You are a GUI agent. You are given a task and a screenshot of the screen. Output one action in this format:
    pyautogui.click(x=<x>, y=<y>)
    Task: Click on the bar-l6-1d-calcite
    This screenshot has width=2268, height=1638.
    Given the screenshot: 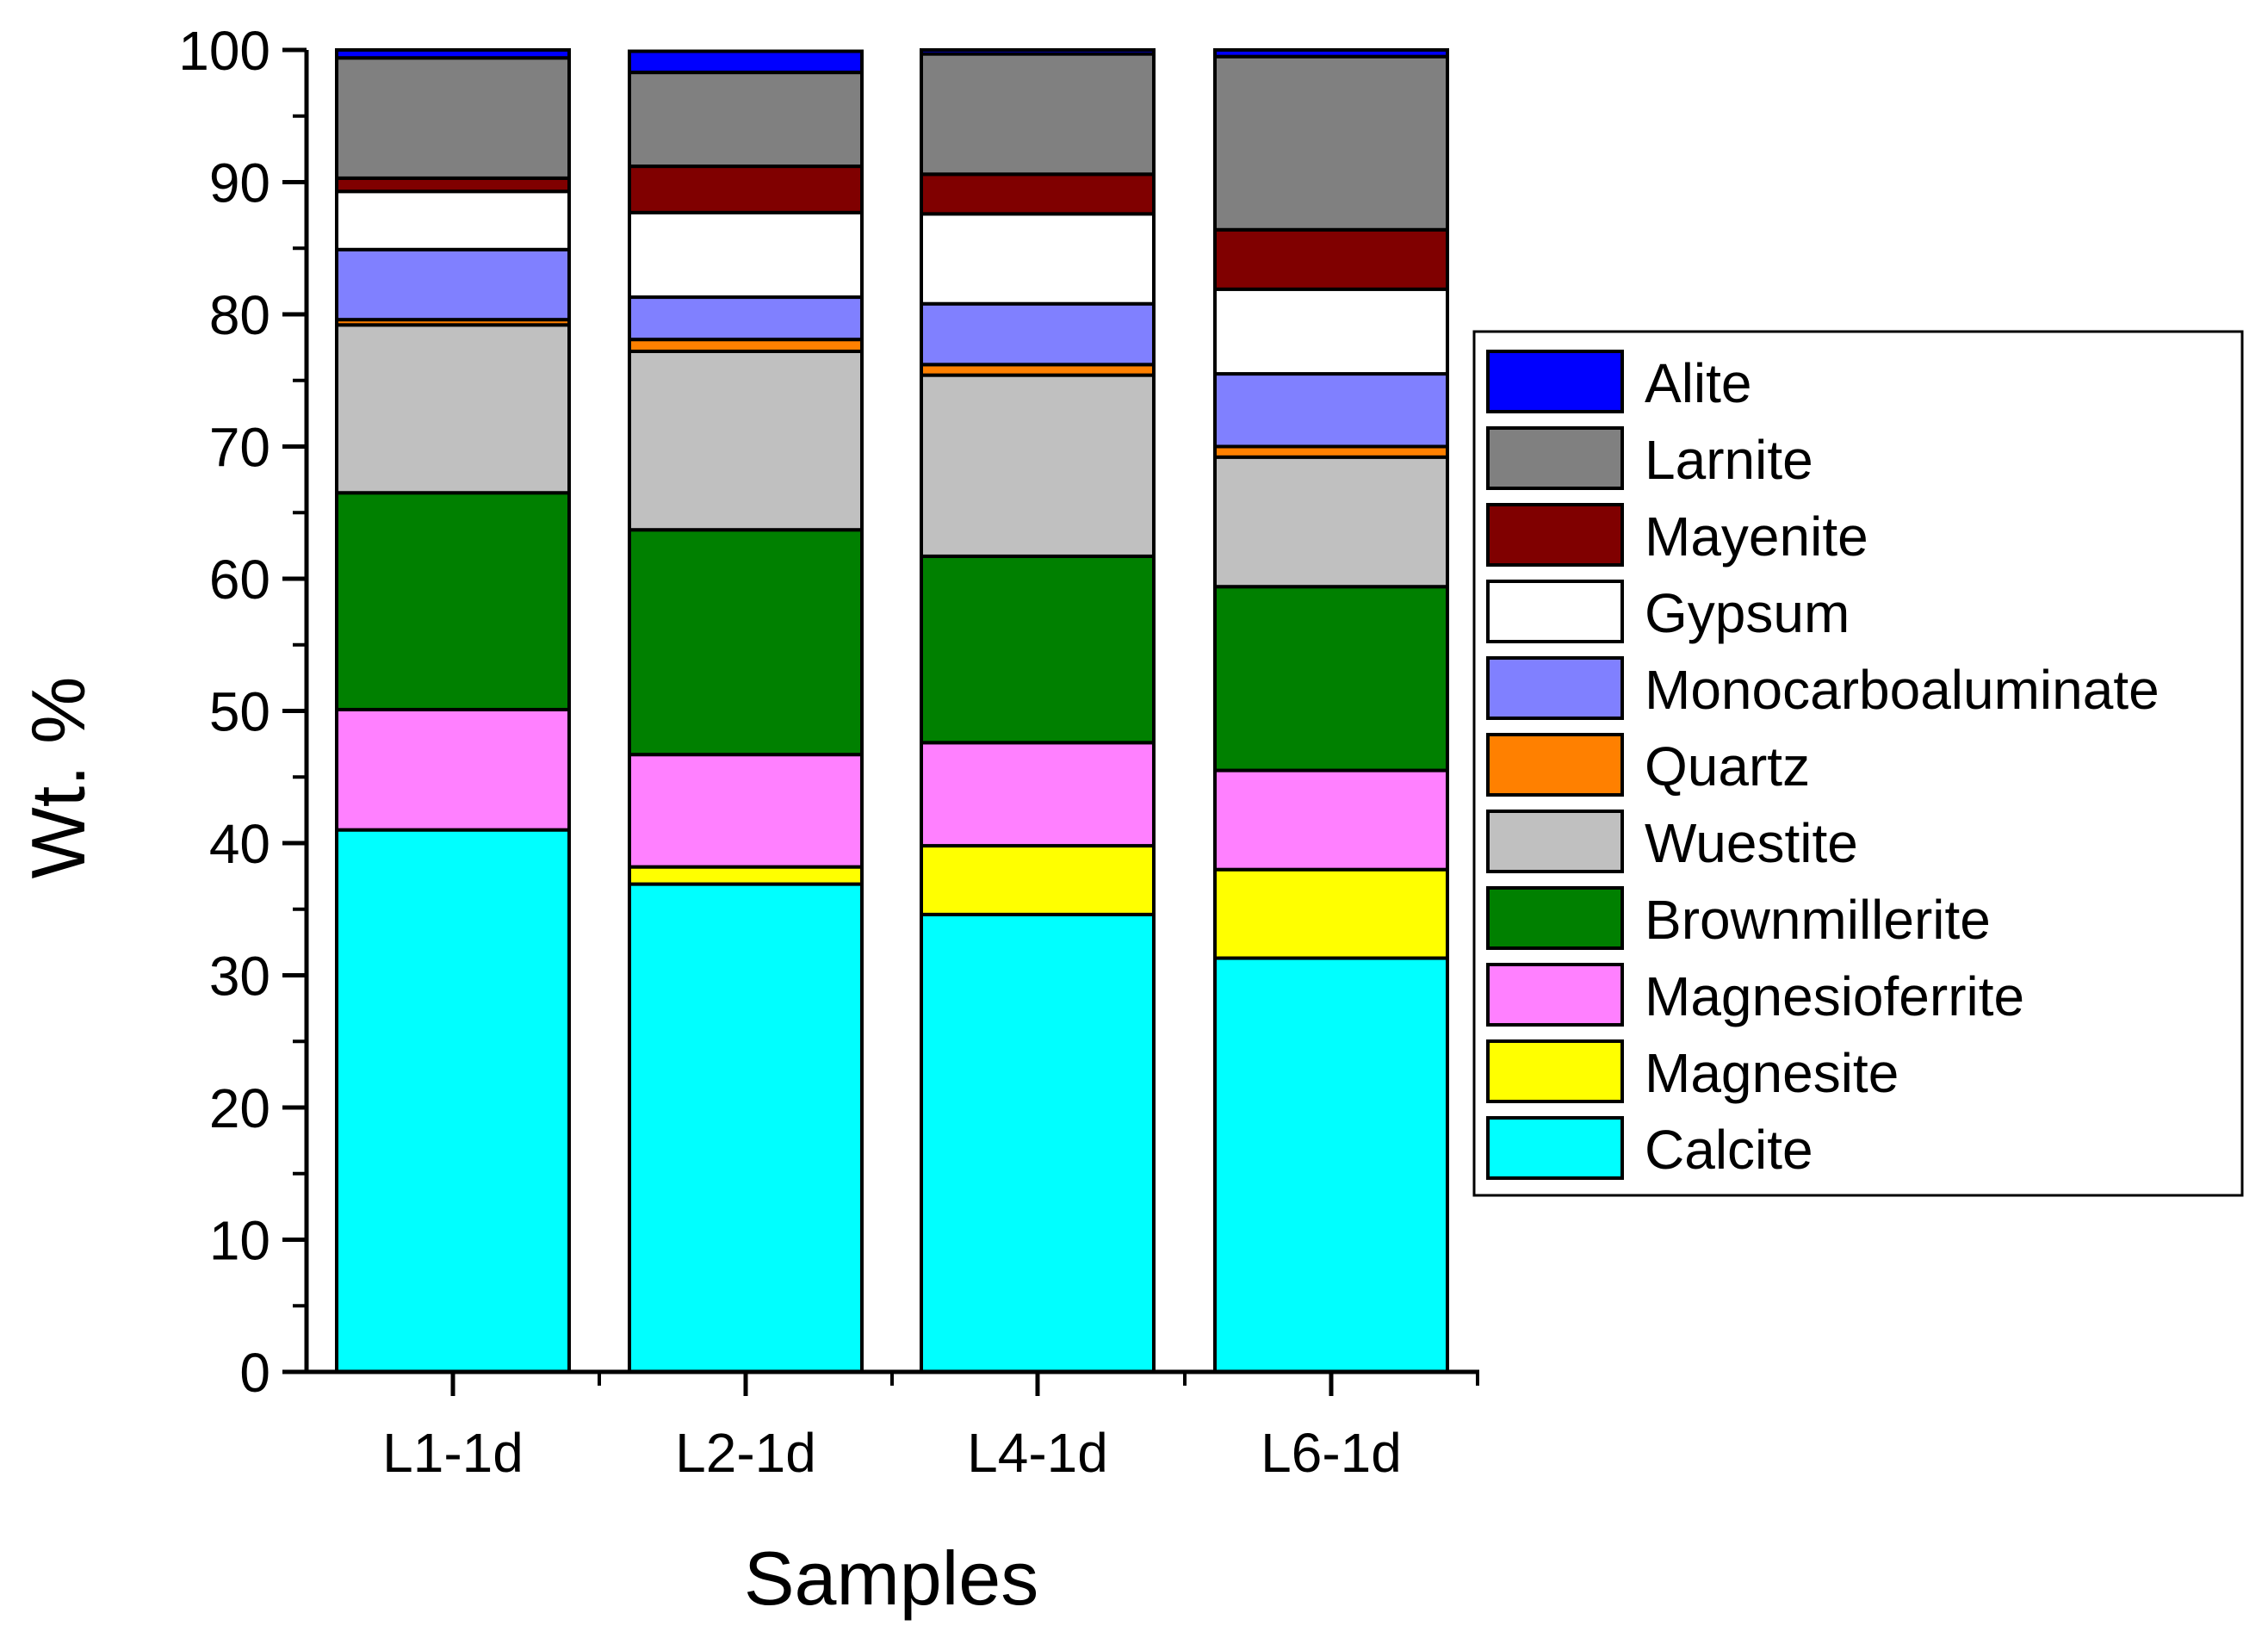 What is the action you would take?
    pyautogui.click(x=1331, y=1165)
    